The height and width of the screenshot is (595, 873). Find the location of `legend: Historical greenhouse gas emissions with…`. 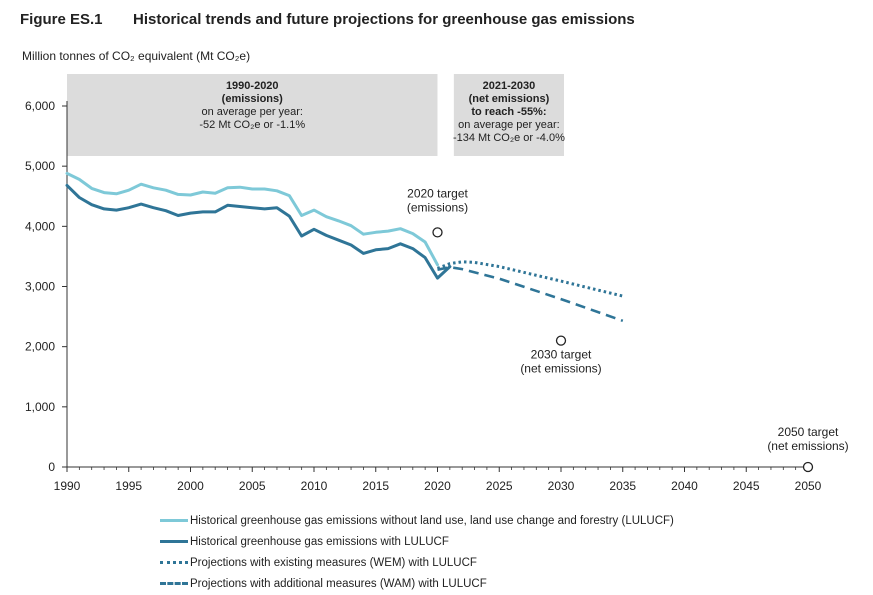

legend: Historical greenhouse gas emissions with… is located at coordinates (417, 552).